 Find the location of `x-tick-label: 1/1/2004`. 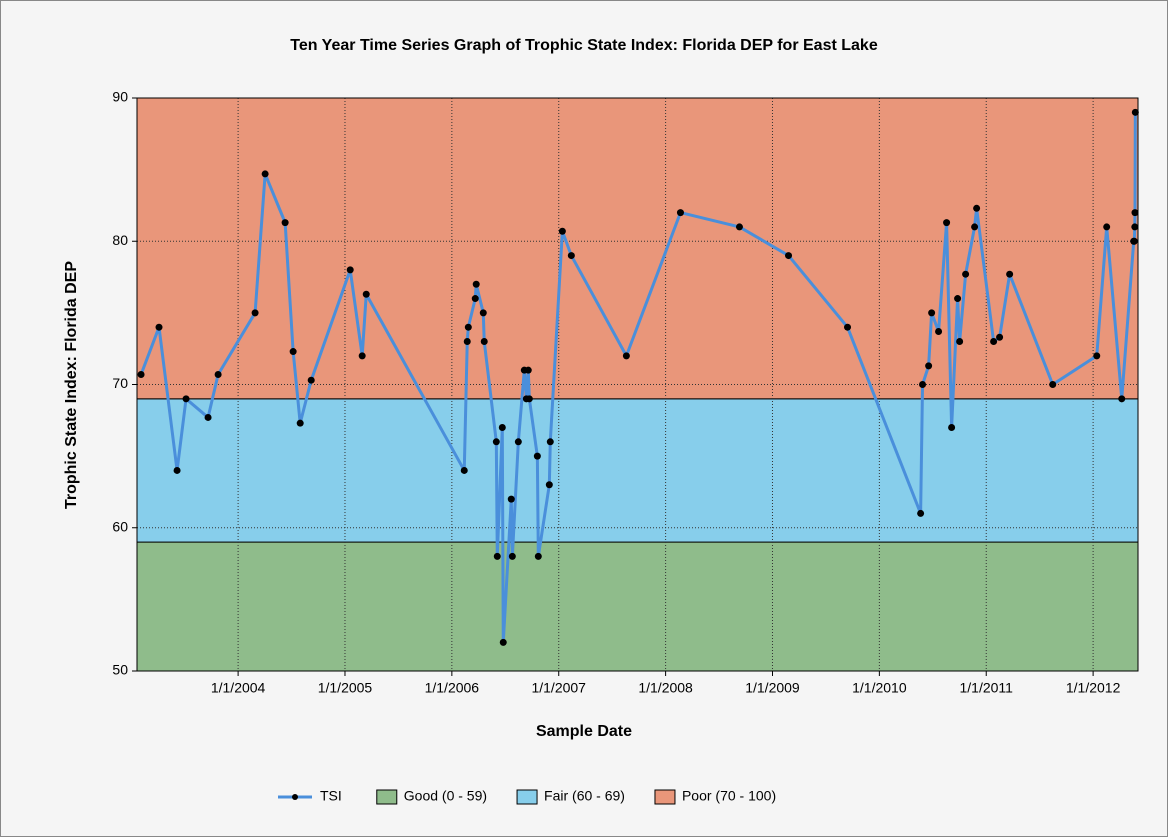

x-tick-label: 1/1/2004 is located at coordinates (238, 688).